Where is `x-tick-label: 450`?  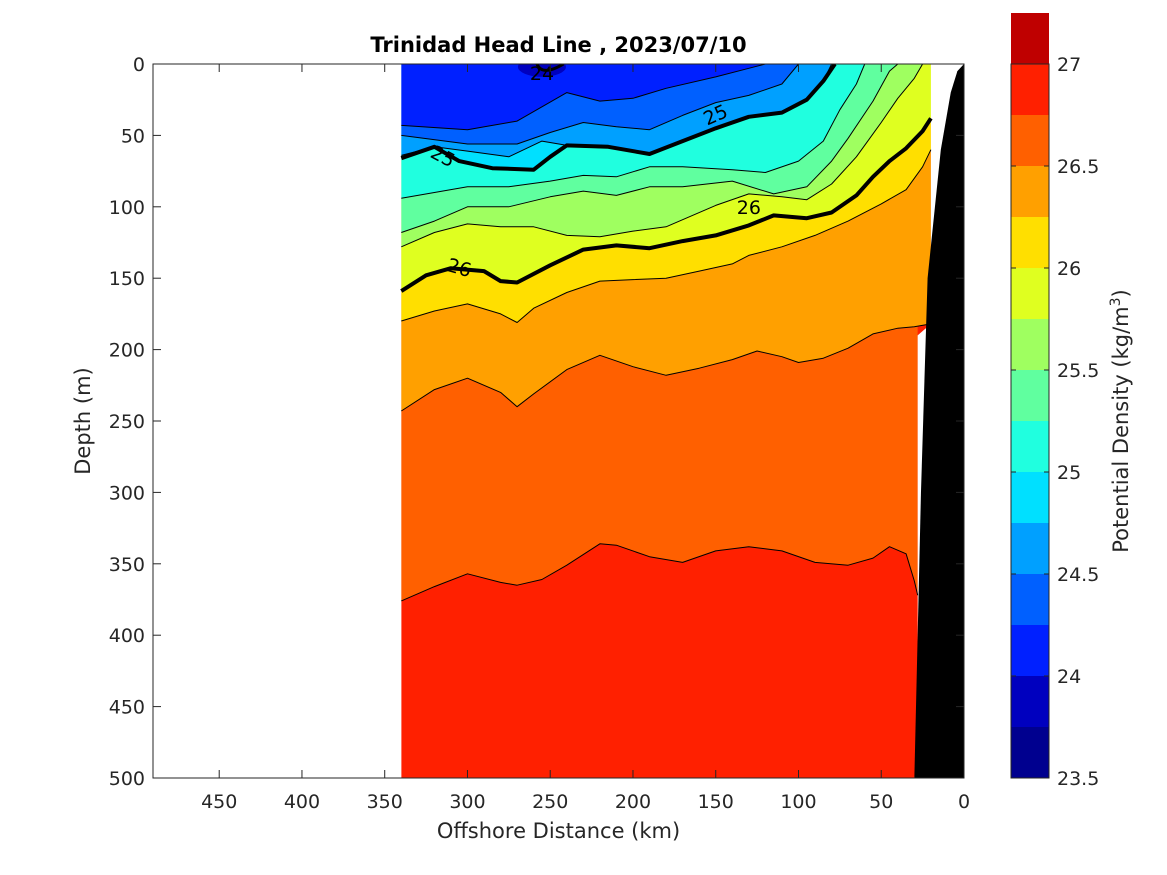
x-tick-label: 450 is located at coordinates (219, 802).